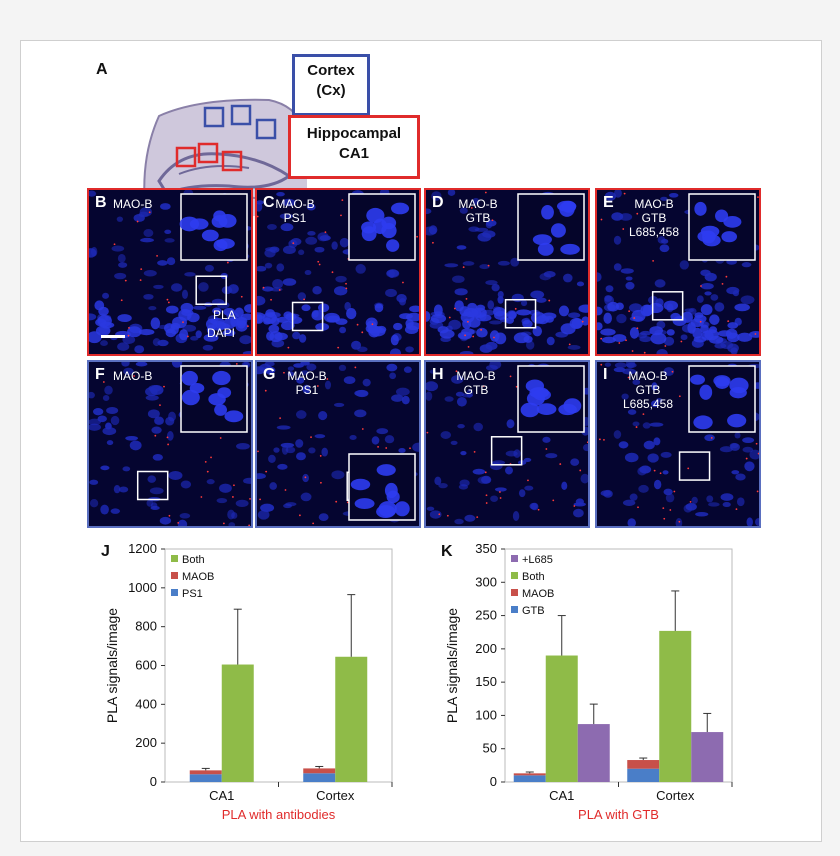  What do you see at coordinates (100, 374) in the screenshot?
I see `panel-f-letter: F` at bounding box center [100, 374].